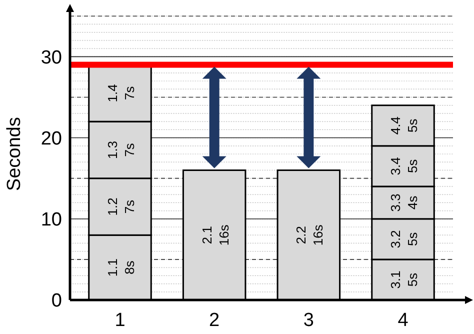 The image size is (474, 334). I want to click on x-tick-label: 4, so click(403, 320).